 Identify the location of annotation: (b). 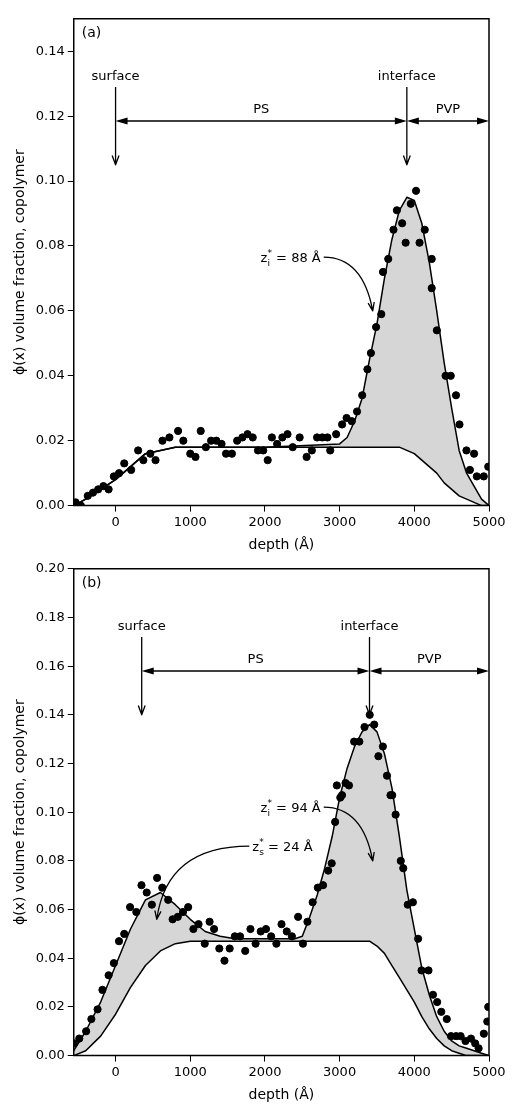
(91, 581).